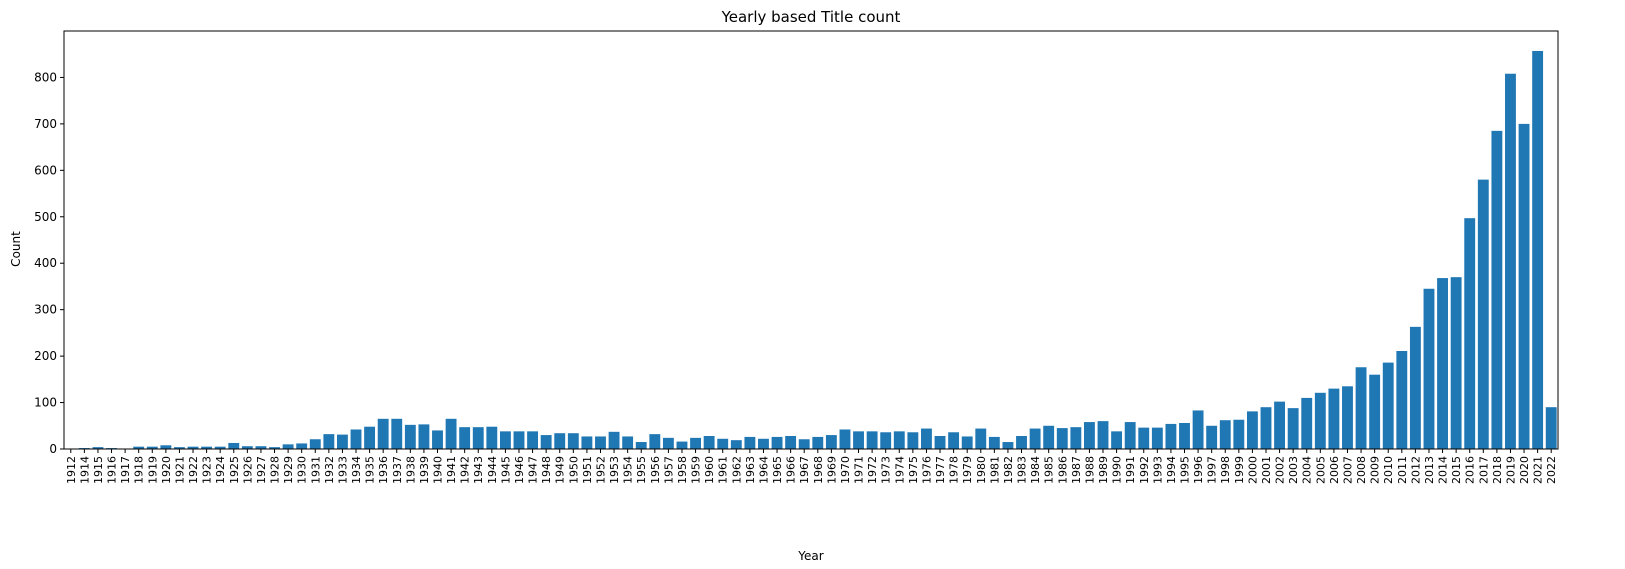 The image size is (1625, 569). I want to click on x-tick-label: 1983, so click(1022, 470).